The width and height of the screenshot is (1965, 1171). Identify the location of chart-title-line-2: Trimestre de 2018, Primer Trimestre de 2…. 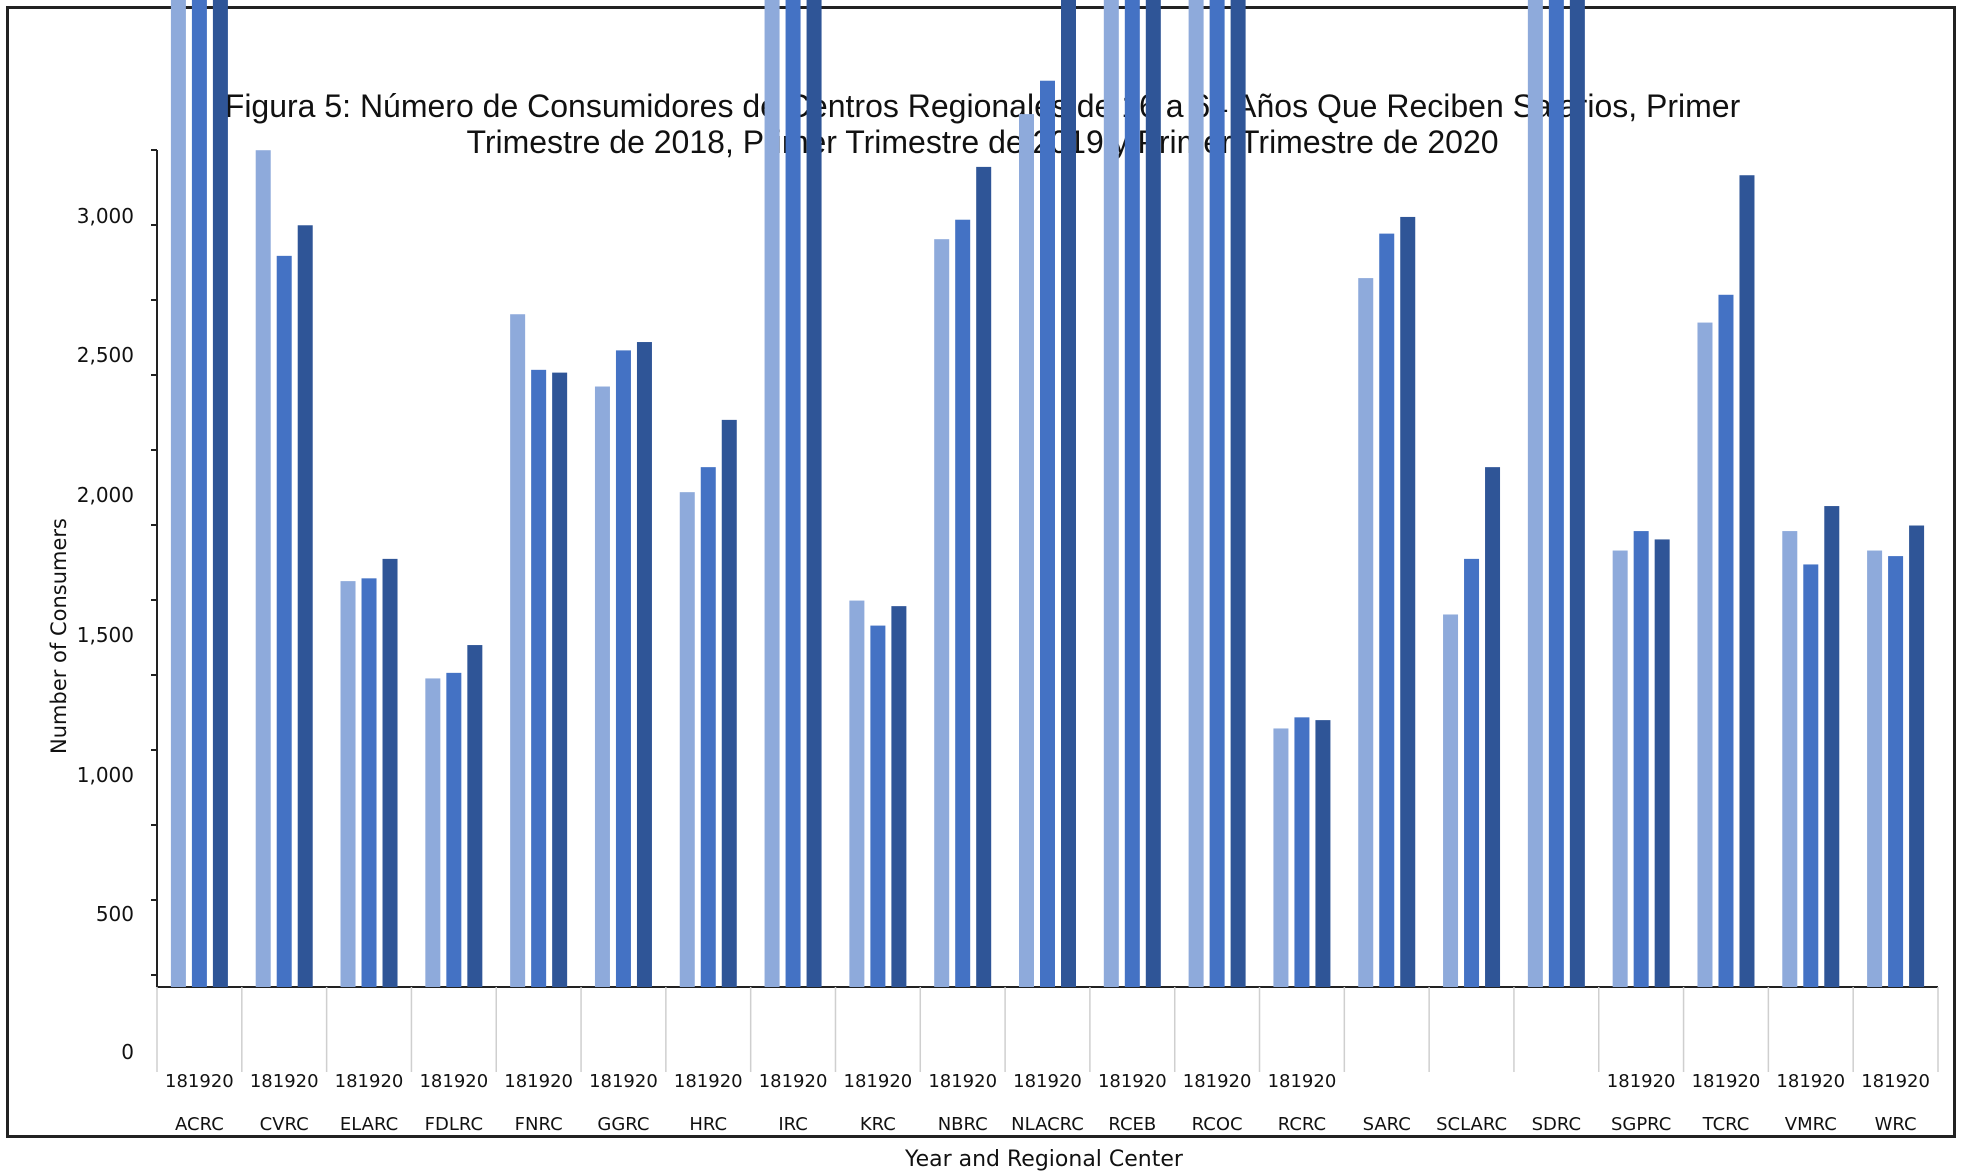
(982, 142).